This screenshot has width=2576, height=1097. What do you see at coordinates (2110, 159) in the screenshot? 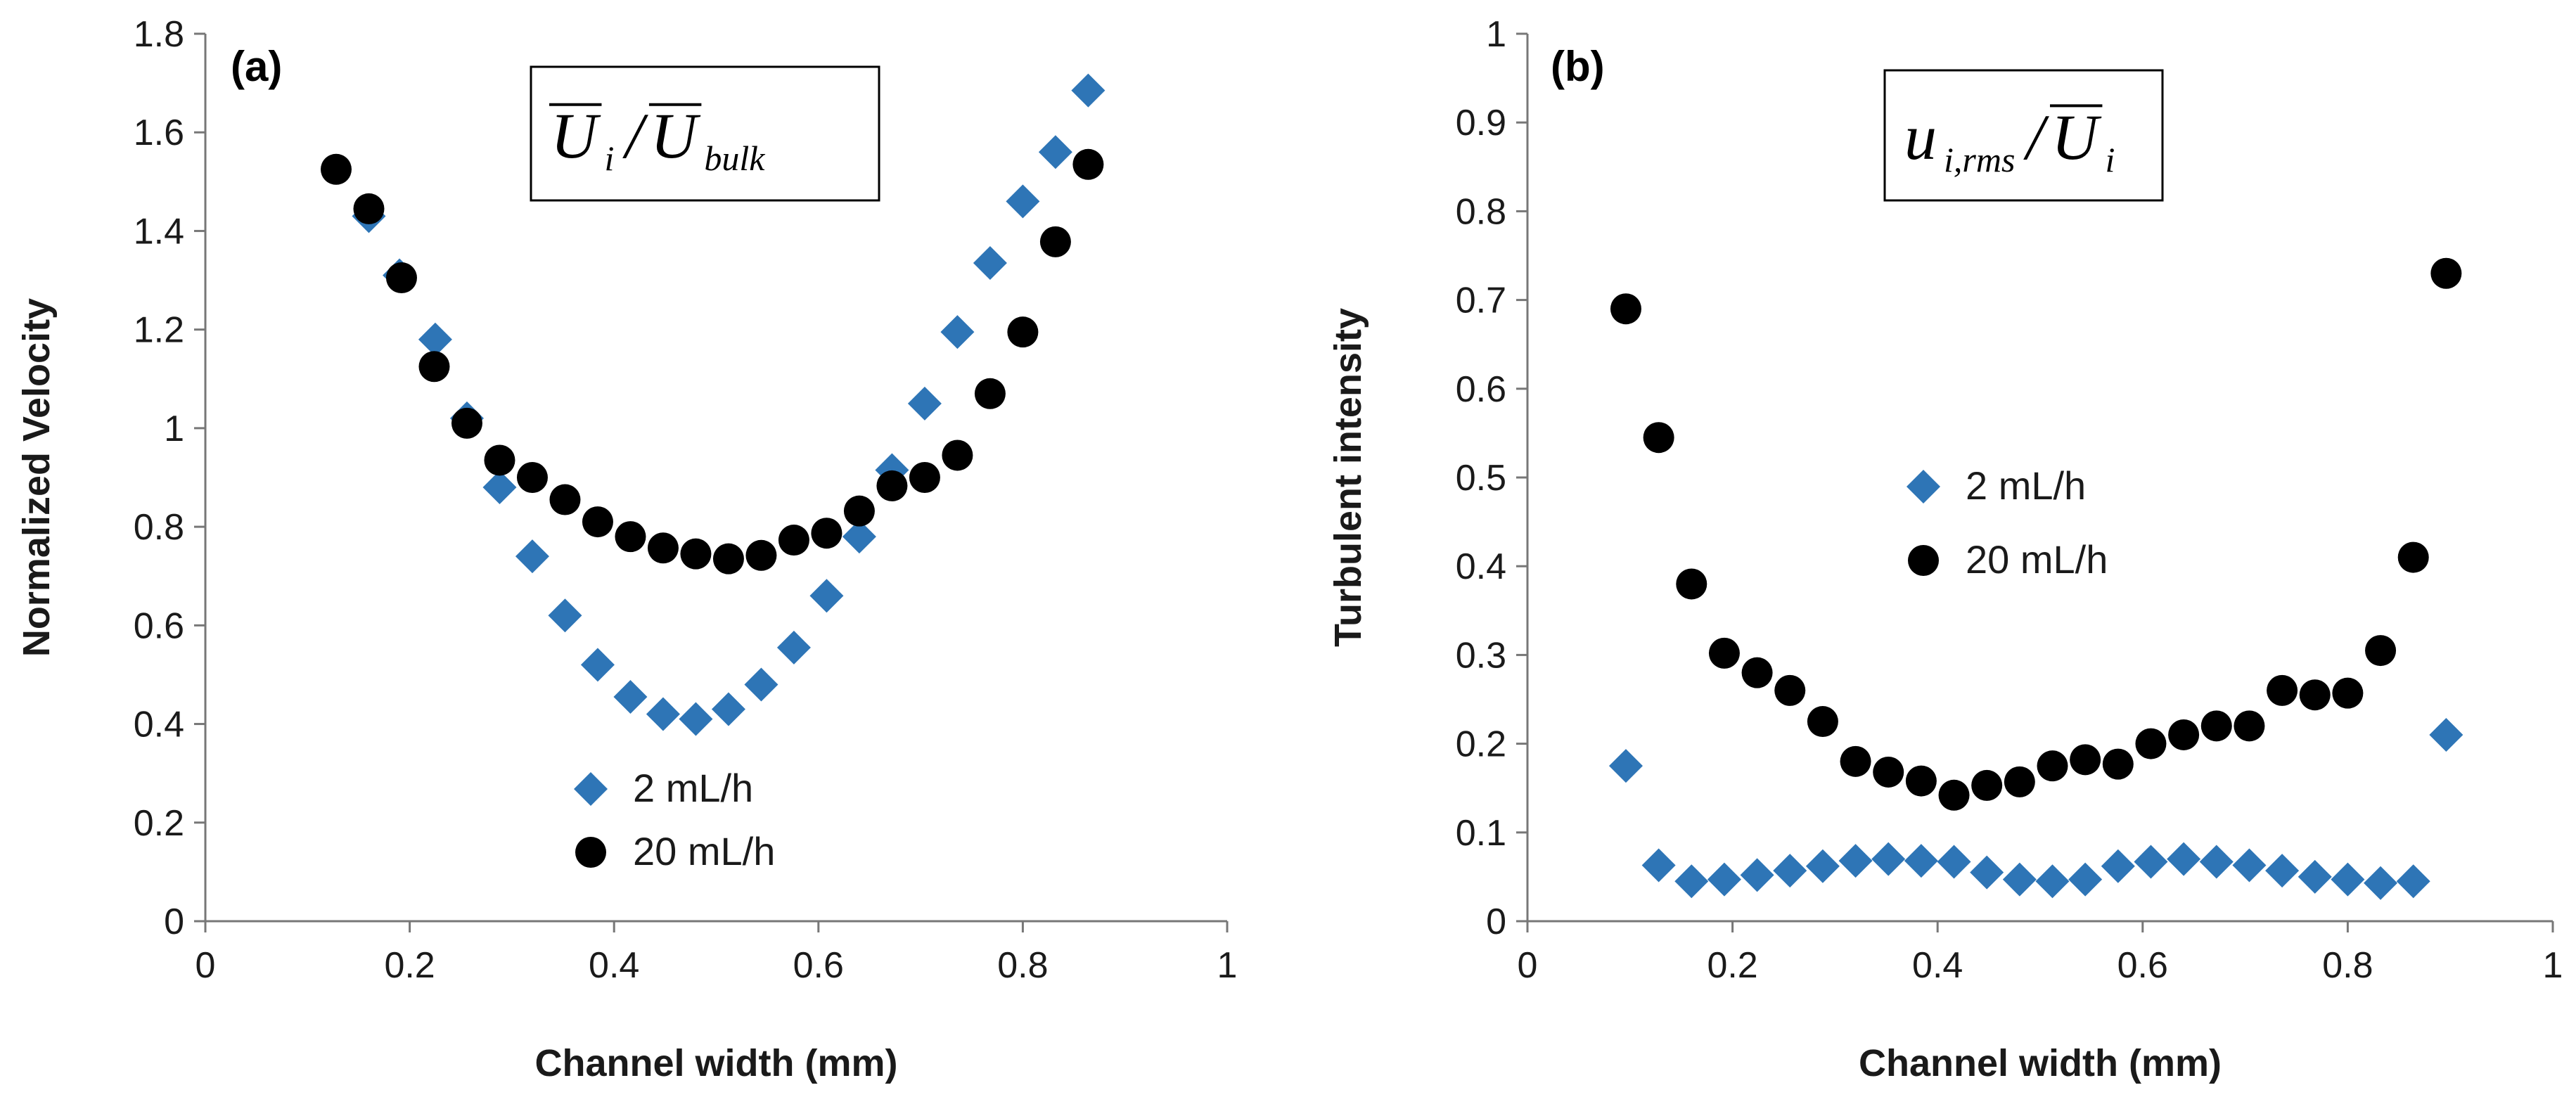
I see `formula-subscript-2: i` at bounding box center [2110, 159].